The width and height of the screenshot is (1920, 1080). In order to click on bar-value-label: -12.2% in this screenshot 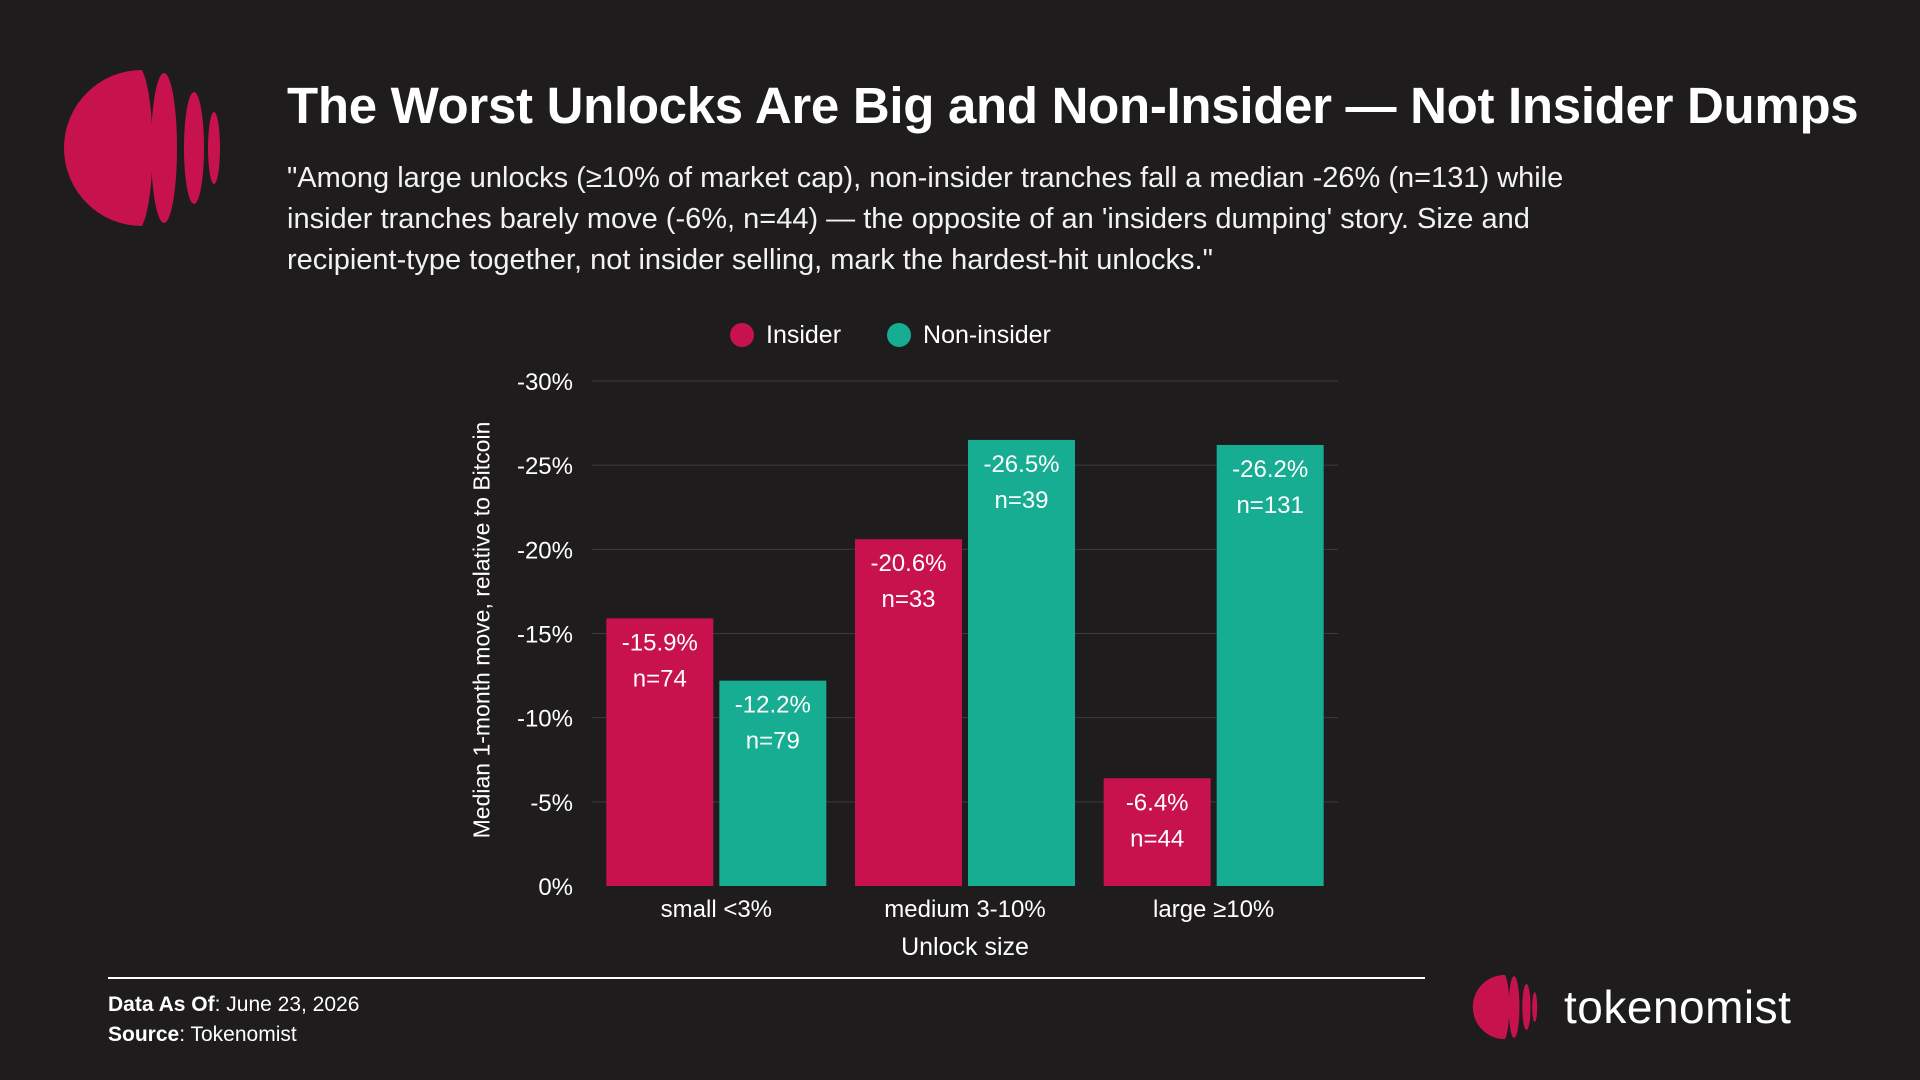, I will do `click(773, 705)`.